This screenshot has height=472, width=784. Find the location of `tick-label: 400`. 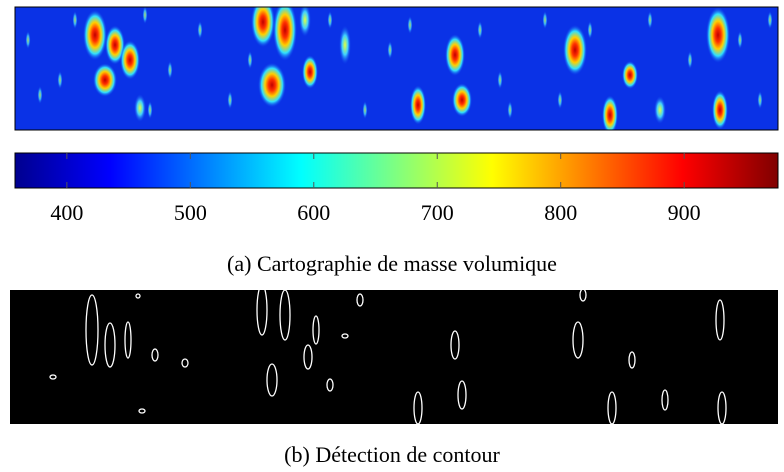

tick-label: 400 is located at coordinates (66, 212).